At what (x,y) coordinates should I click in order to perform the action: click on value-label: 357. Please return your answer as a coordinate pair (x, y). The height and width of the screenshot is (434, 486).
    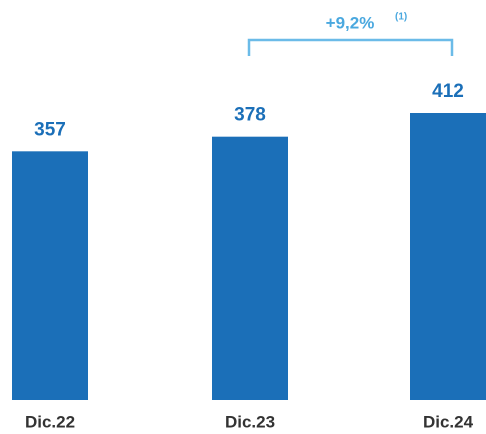
    Looking at the image, I should click on (50, 129).